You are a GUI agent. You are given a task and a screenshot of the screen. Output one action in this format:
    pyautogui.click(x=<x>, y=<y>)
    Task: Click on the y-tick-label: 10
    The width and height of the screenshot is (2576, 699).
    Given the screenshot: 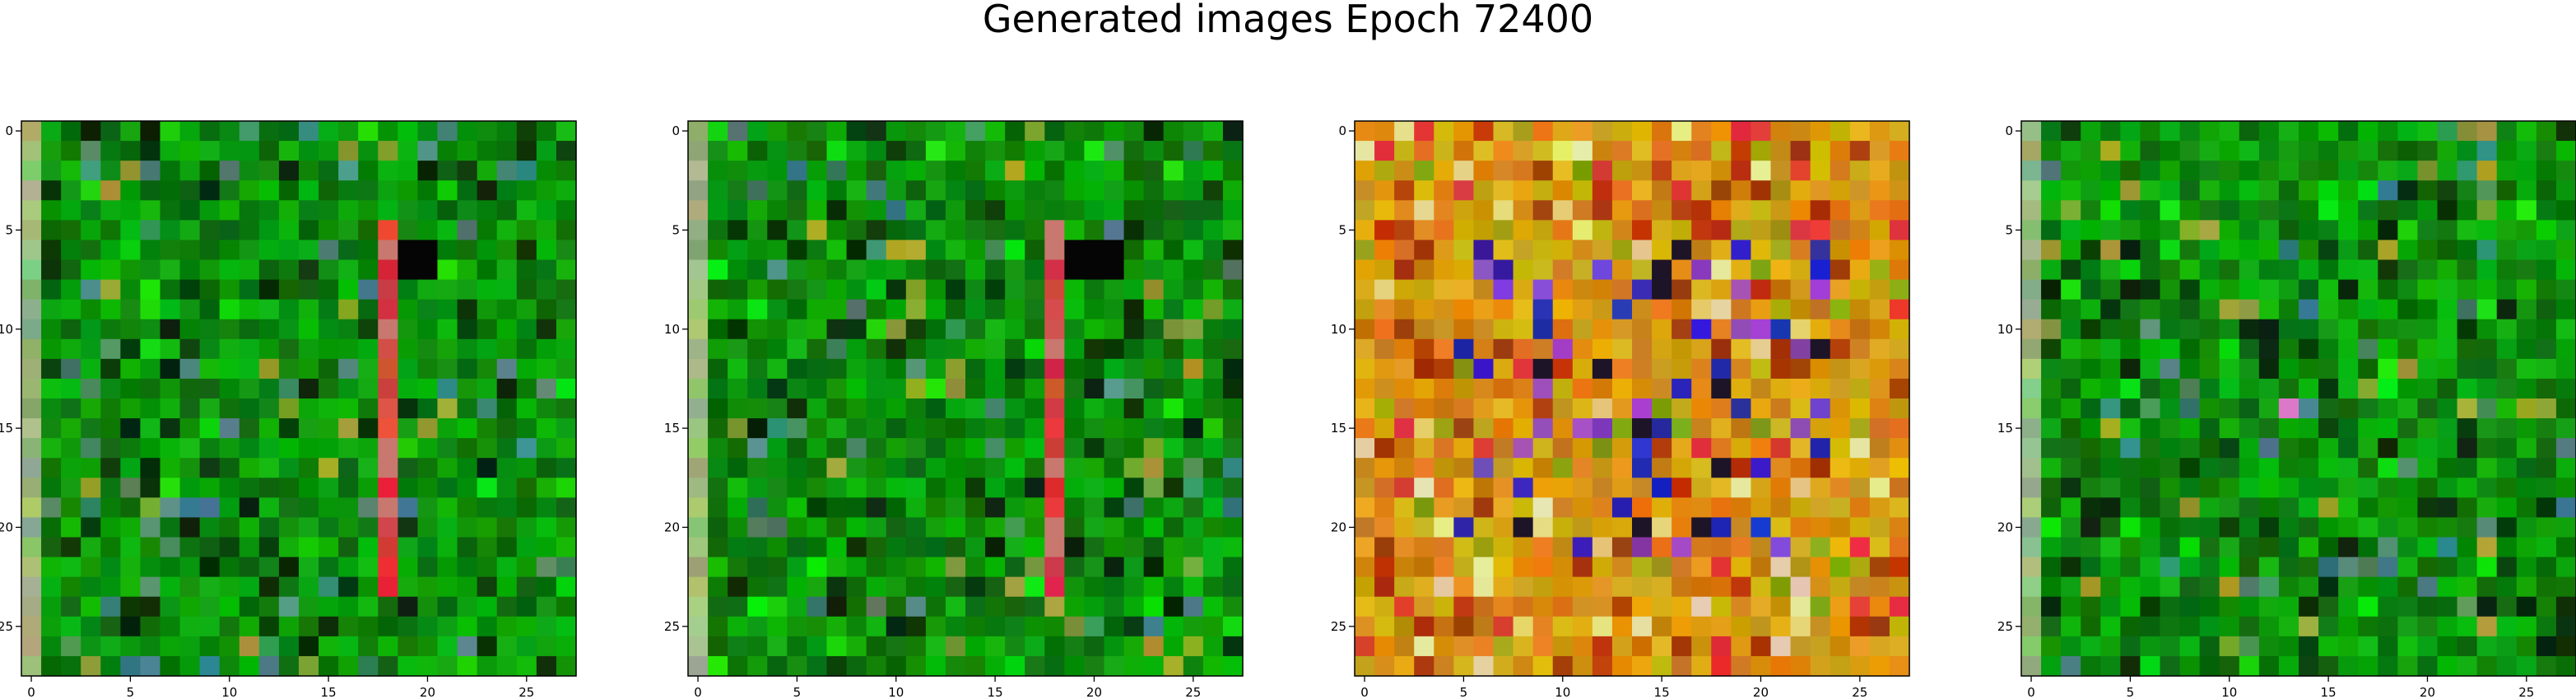 What is the action you would take?
    pyautogui.click(x=2005, y=329)
    